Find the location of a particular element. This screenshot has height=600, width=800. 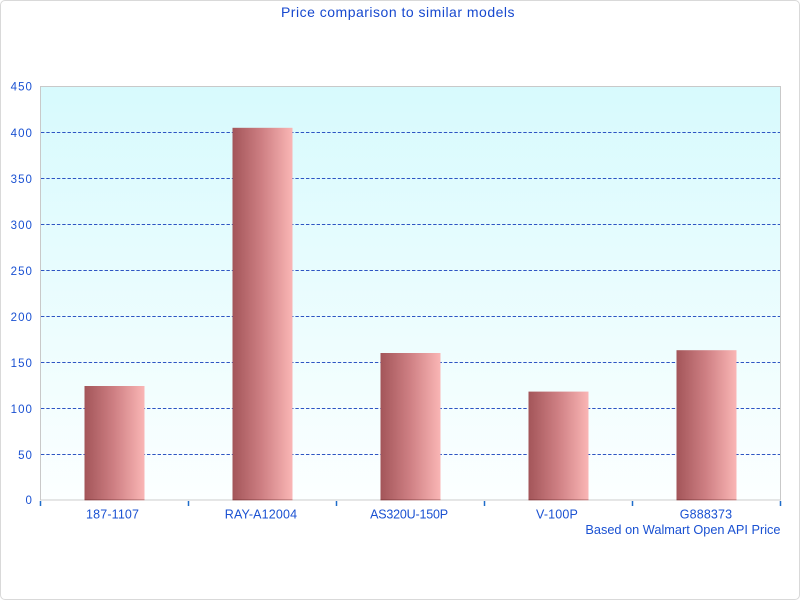

svg-text:Based on Walmart Open API Pric: Based on Walmart Open API Price is located at coordinates (682, 529).